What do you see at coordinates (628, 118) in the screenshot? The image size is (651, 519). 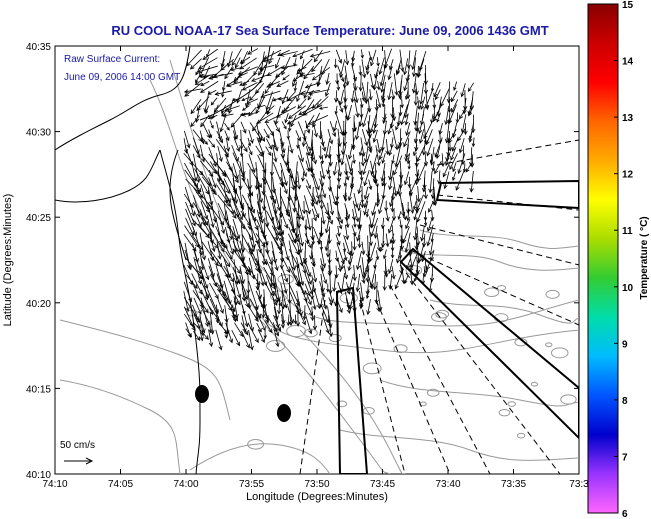 I see `colorbar-tick-label: 13` at bounding box center [628, 118].